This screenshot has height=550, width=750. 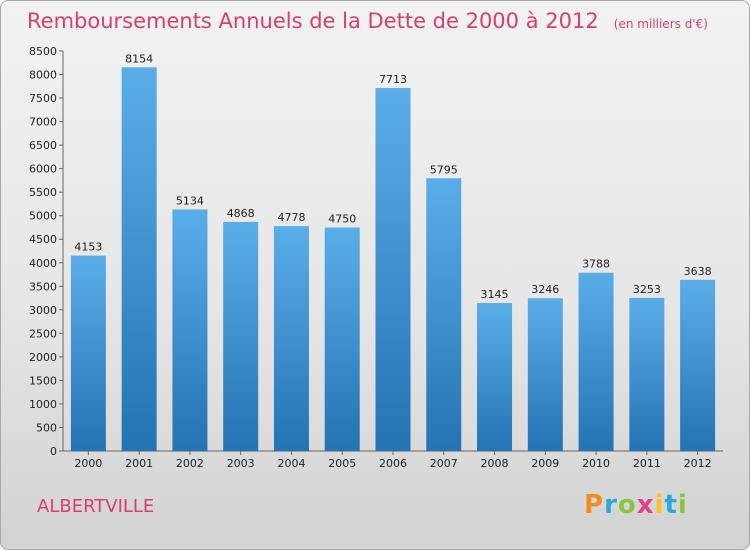 I want to click on city-name: ALBERTVILLE, so click(x=96, y=506).